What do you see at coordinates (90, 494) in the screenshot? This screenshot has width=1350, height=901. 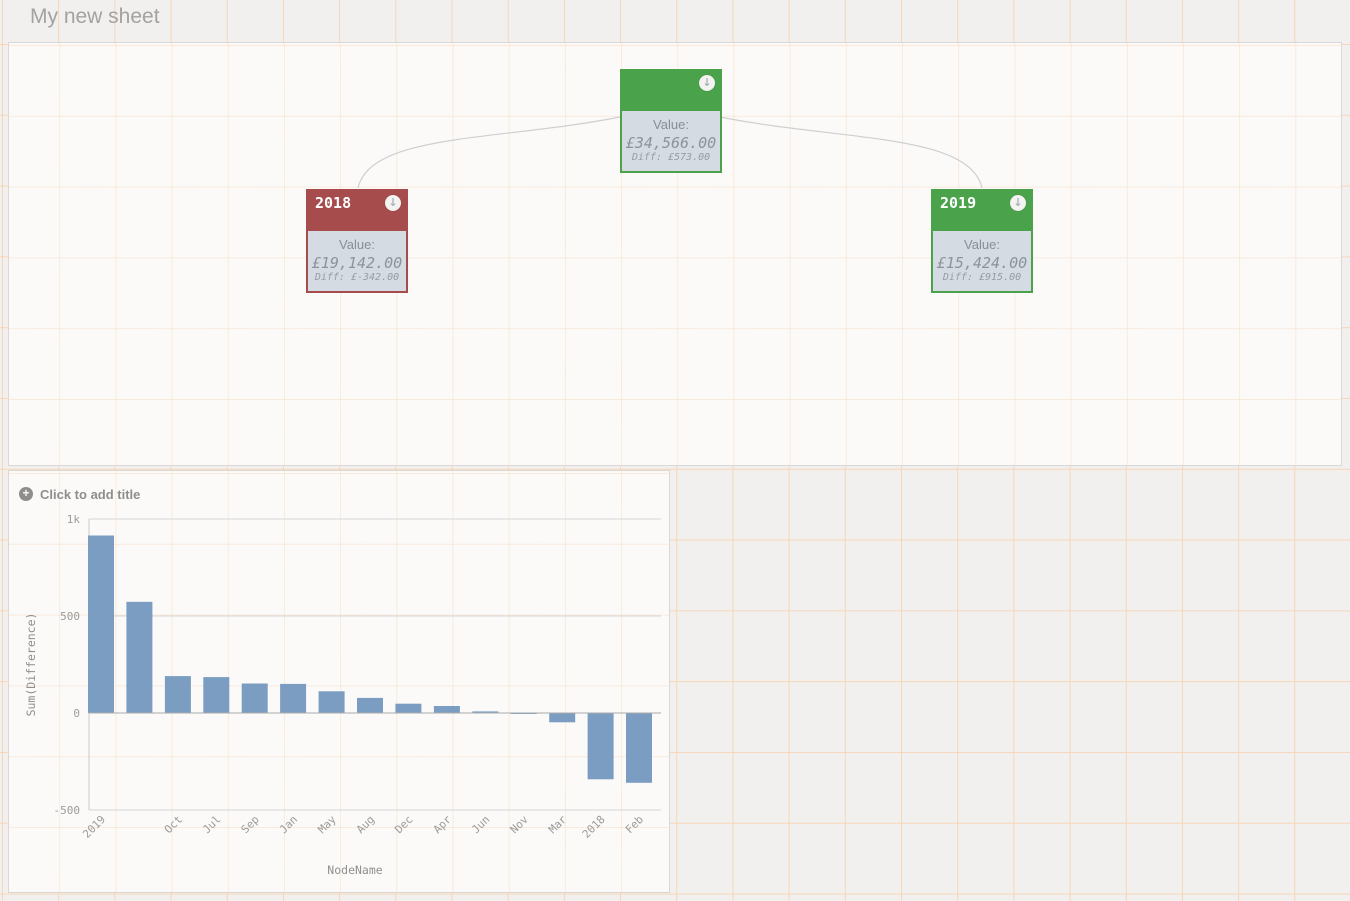 I see `chart-title-text: Click to add title` at bounding box center [90, 494].